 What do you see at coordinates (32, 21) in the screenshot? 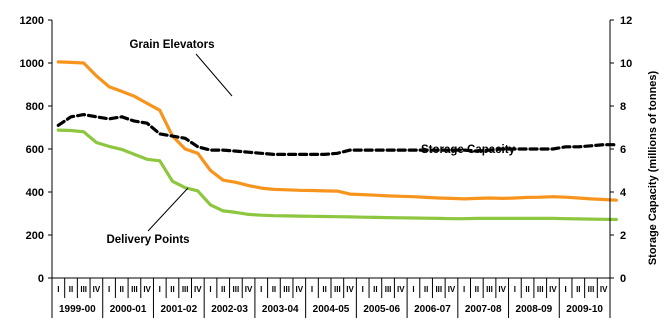
I see `left-axis-tick-label: 1200` at bounding box center [32, 21].